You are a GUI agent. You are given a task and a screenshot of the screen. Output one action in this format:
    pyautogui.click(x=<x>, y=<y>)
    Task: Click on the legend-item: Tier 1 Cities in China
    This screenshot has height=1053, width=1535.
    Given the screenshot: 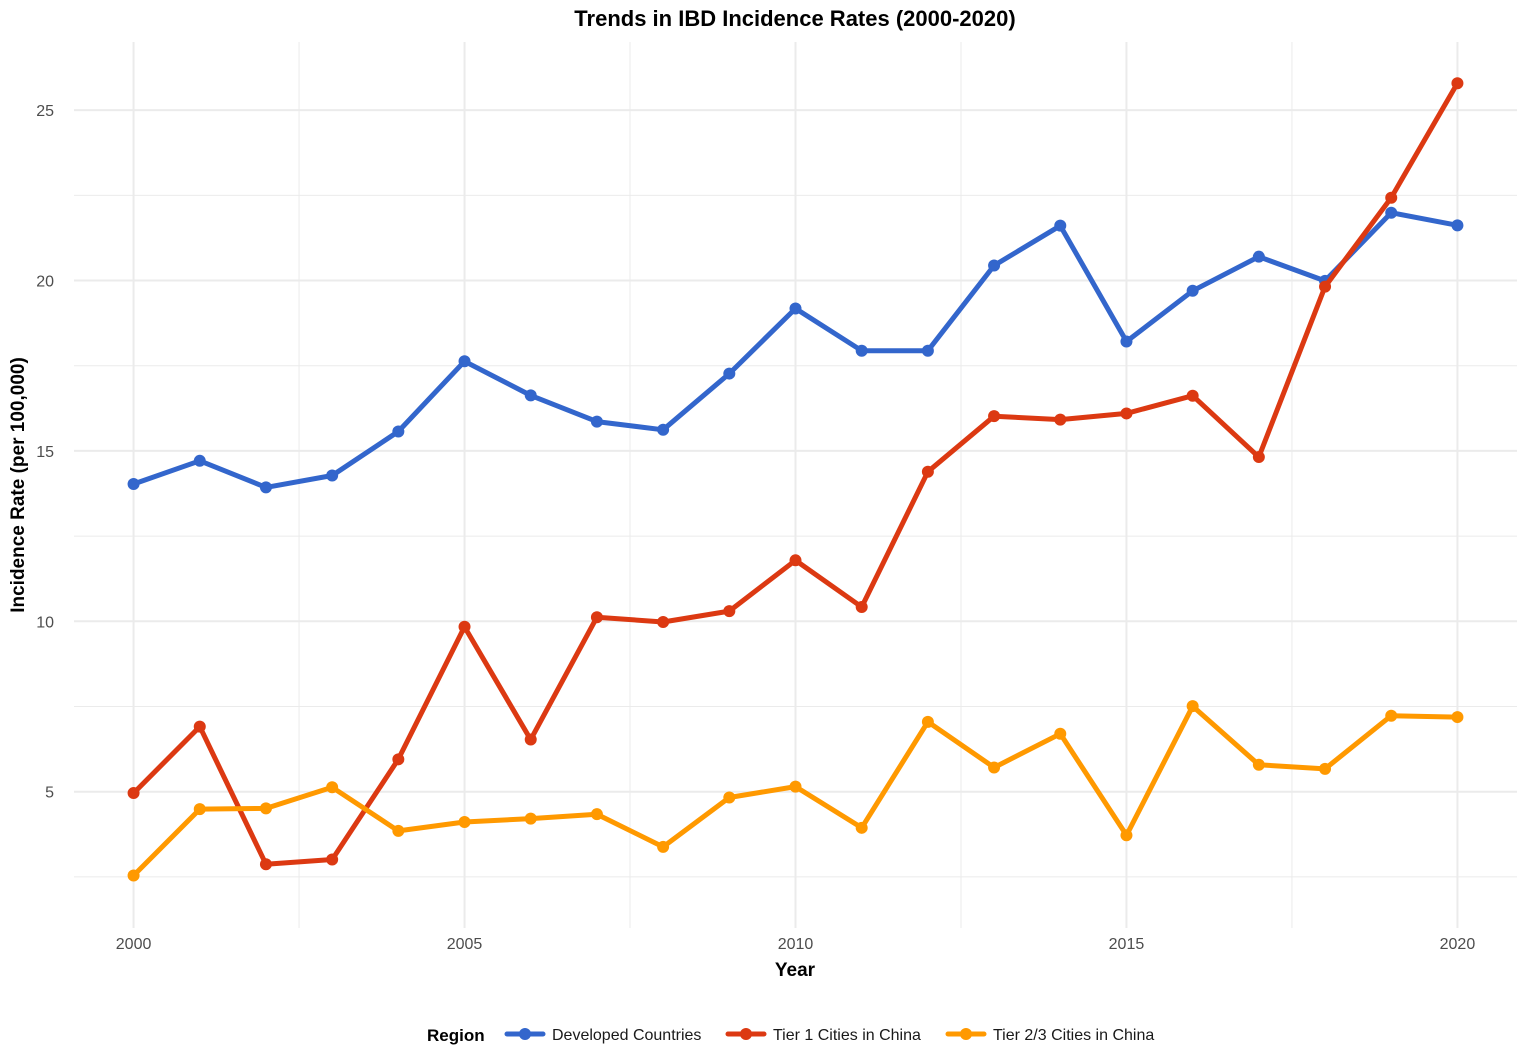 What is the action you would take?
    pyautogui.click(x=823, y=1035)
    